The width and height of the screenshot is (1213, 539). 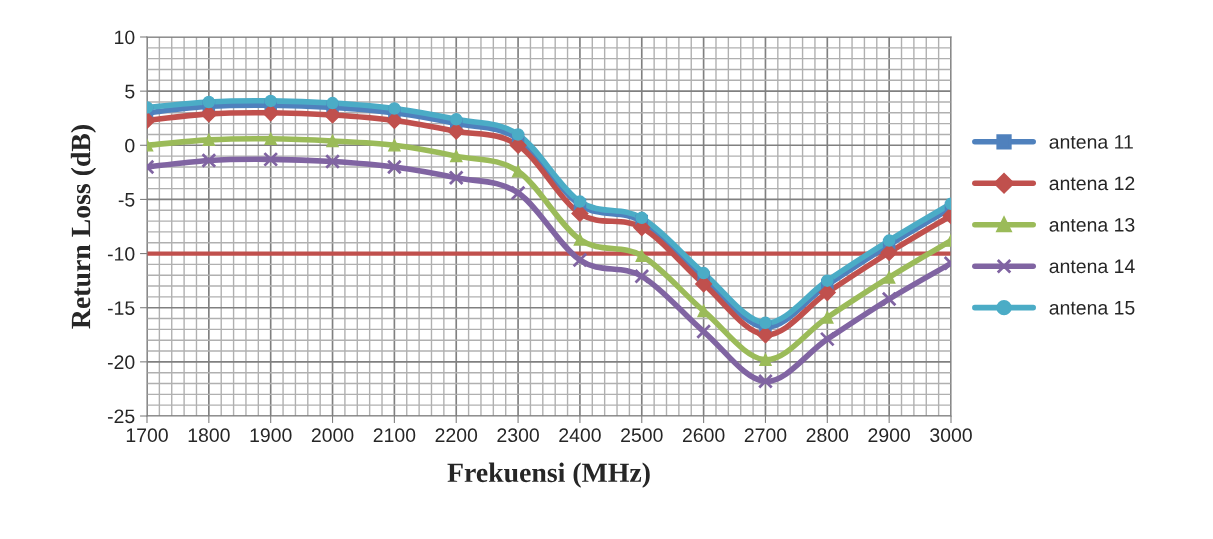 What do you see at coordinates (1092, 224) in the screenshot?
I see `legend-label: antena 13` at bounding box center [1092, 224].